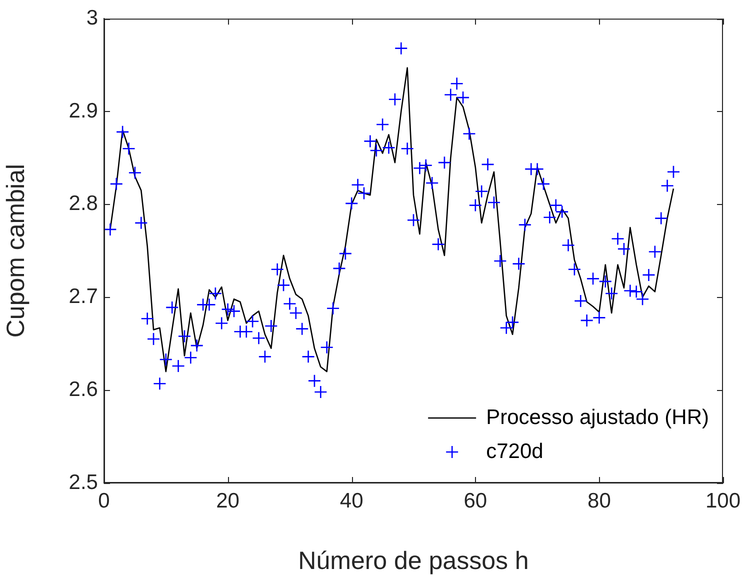 The height and width of the screenshot is (579, 755). What do you see at coordinates (413, 560) in the screenshot?
I see `x-axis-title: Número de passos h` at bounding box center [413, 560].